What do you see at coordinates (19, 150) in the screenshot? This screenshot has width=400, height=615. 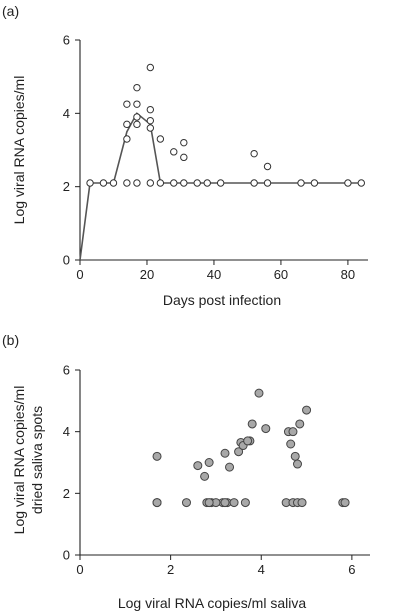 I see `y-axis-label-a: Log viral RNA copies/ml` at bounding box center [19, 150].